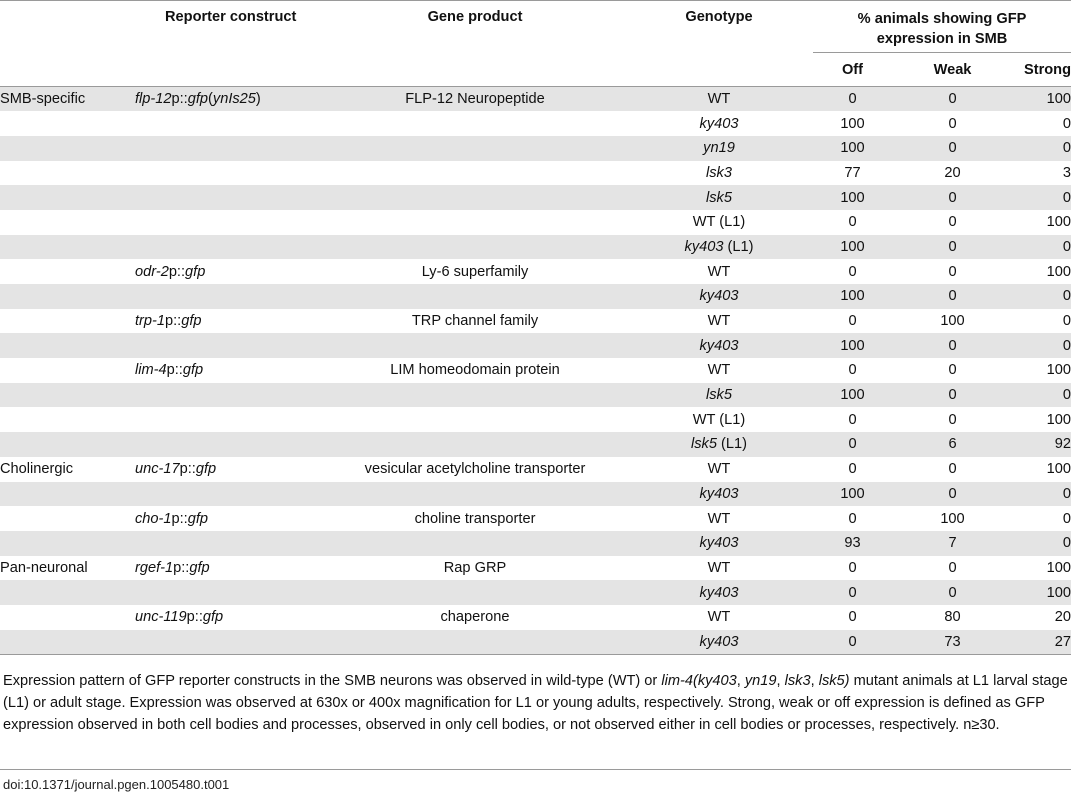  I want to click on gene-product-cell: FLP-12 Neuropeptide, so click(475, 99).